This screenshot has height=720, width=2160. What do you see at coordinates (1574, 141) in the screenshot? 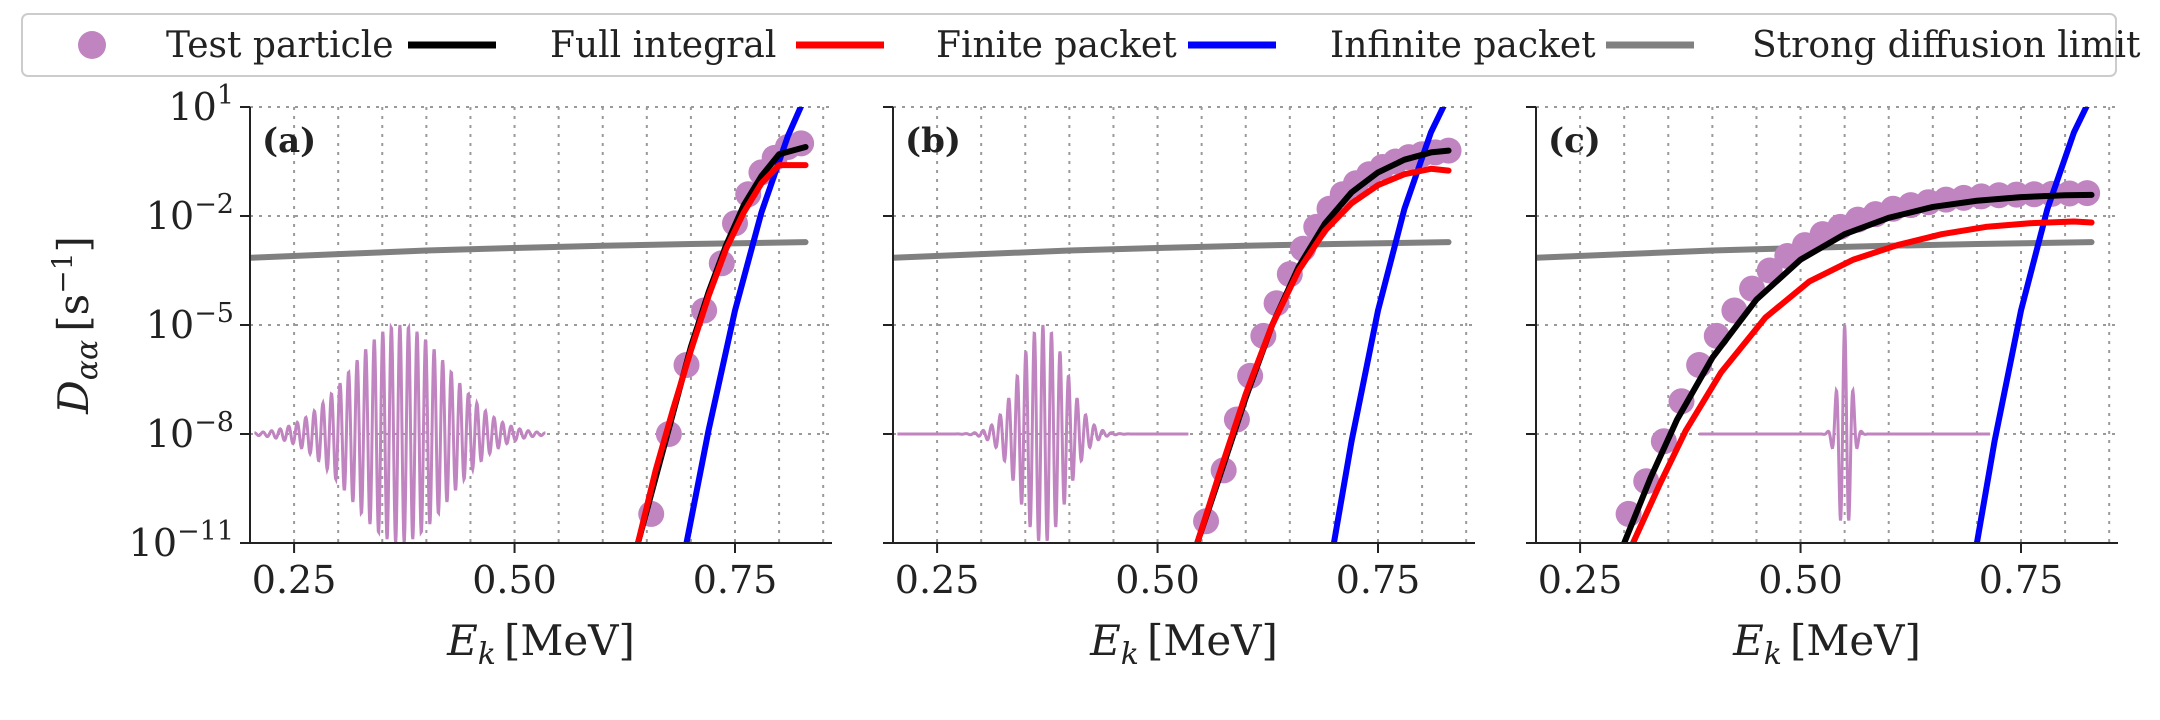
I see `panel-label: (c)` at bounding box center [1574, 141].